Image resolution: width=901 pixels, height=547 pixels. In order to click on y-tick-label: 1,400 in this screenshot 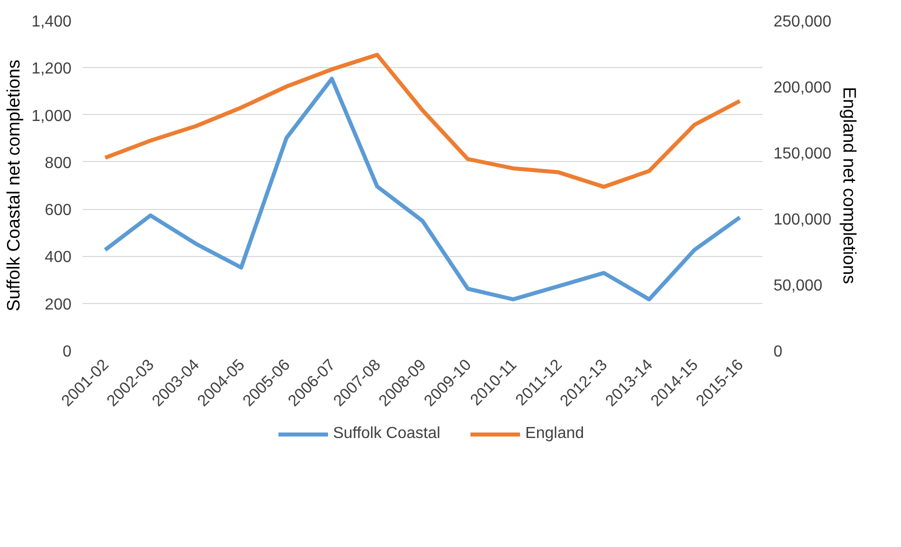, I will do `click(51, 22)`.